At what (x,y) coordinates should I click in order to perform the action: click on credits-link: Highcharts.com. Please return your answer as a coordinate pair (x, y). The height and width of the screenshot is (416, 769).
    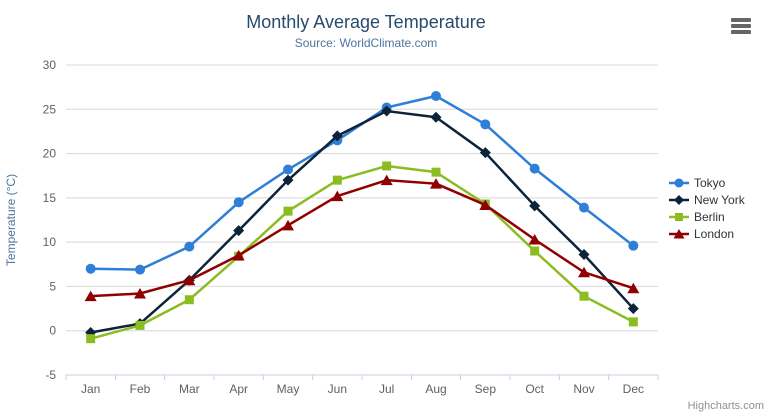
    Looking at the image, I should click on (725, 406).